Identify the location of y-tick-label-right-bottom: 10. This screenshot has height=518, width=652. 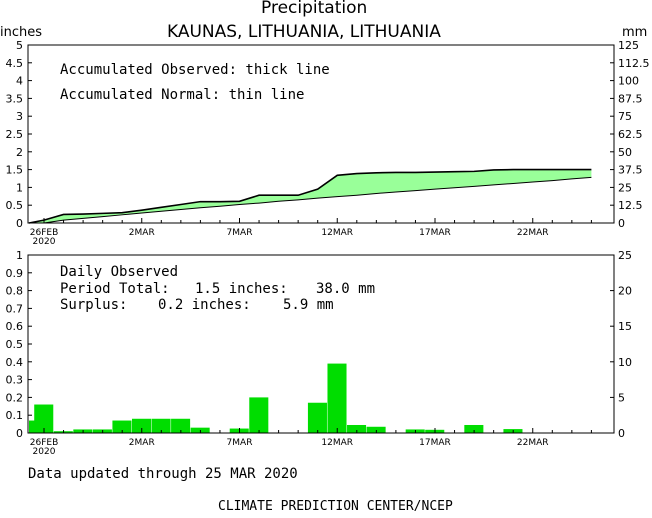
(625, 362).